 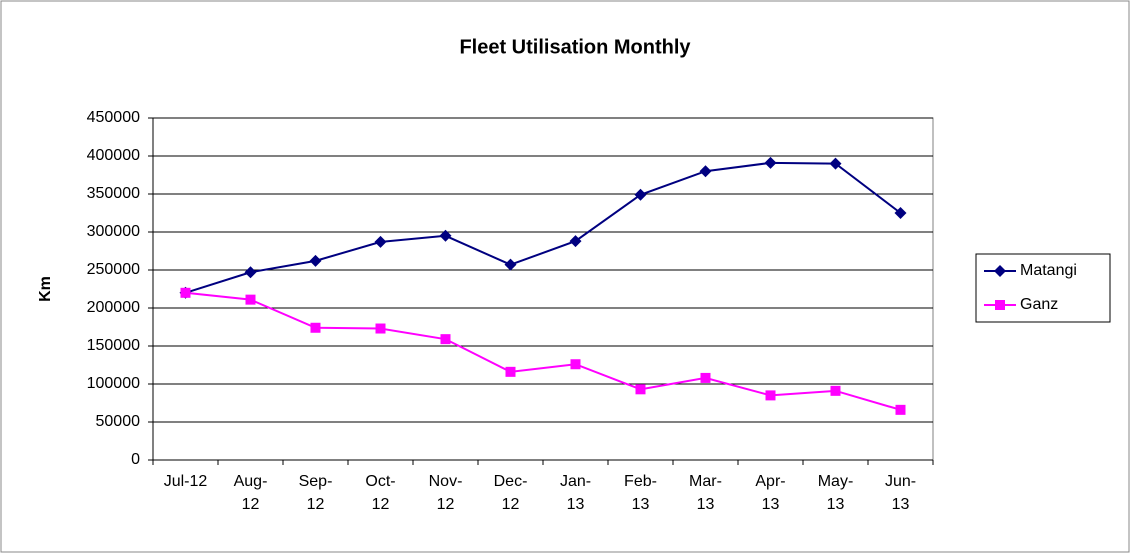 I want to click on x-tick-label: Aug-12, so click(x=251, y=493).